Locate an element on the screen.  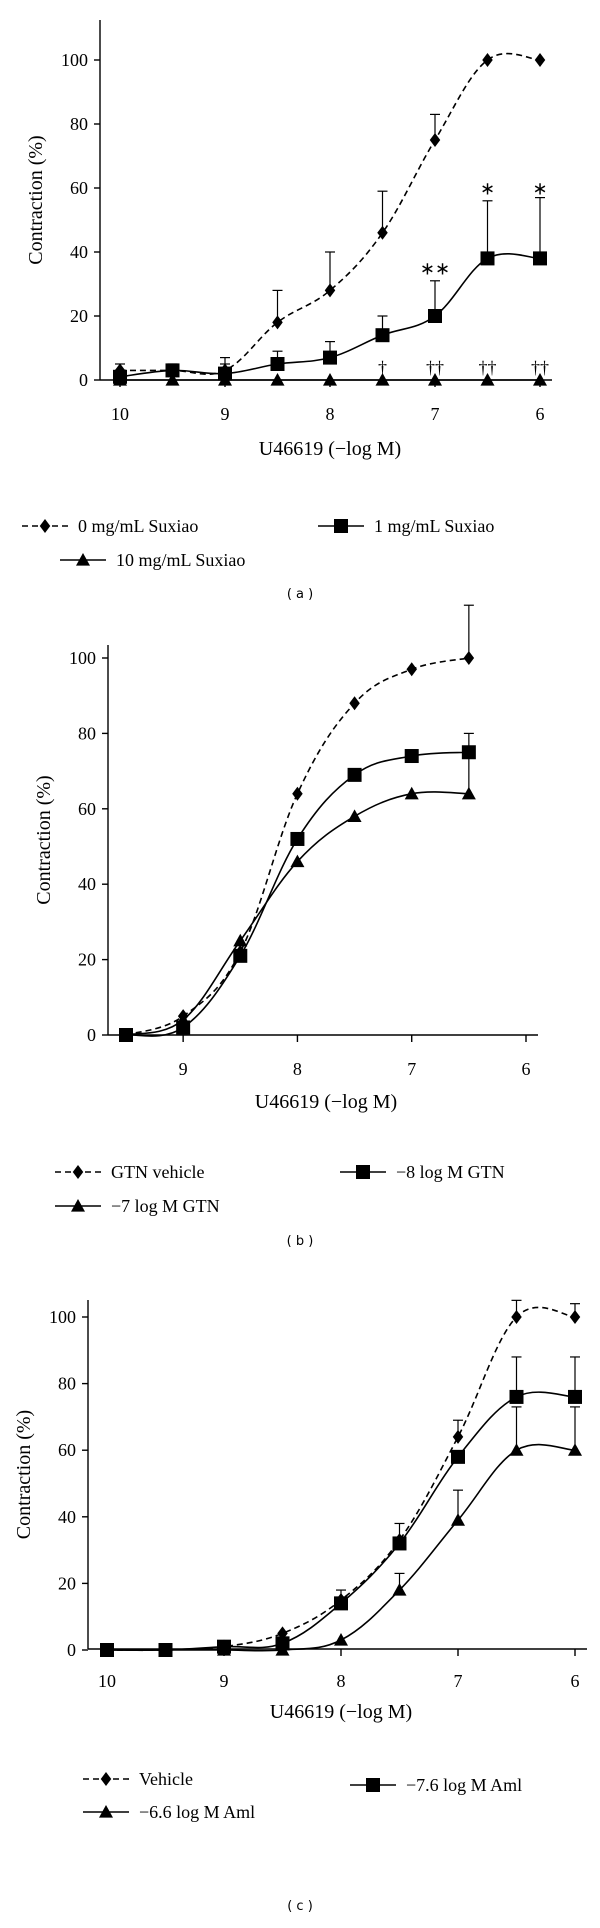
significance-annotation: ∗ is located at coordinates (539, 188).